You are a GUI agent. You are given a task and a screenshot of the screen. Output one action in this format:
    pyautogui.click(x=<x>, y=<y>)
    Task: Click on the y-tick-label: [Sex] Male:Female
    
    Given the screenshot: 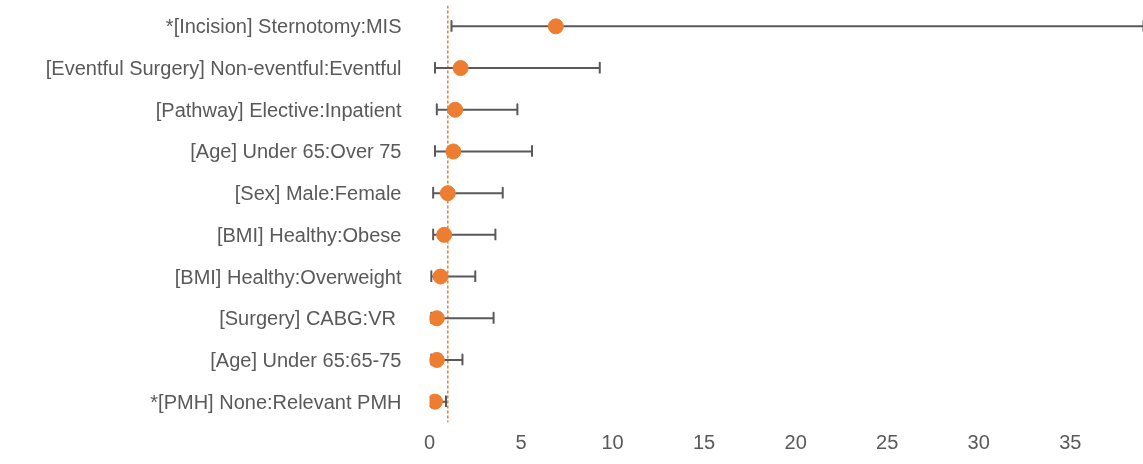 What is the action you would take?
    pyautogui.click(x=318, y=193)
    